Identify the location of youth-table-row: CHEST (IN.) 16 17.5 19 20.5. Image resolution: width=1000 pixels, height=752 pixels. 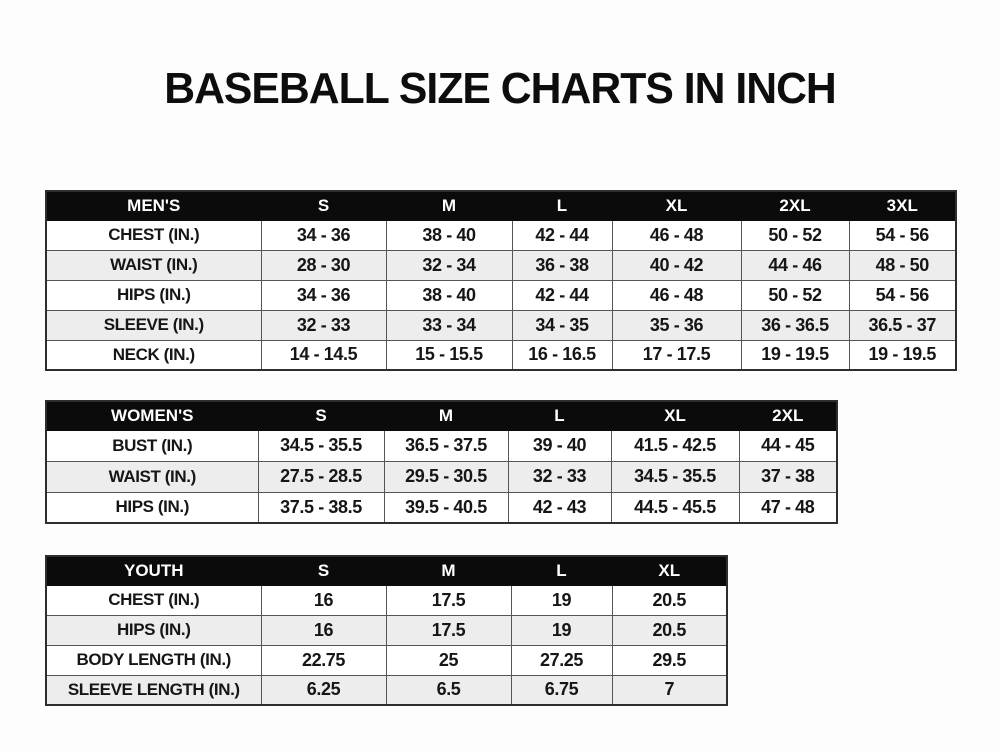
(386, 600).